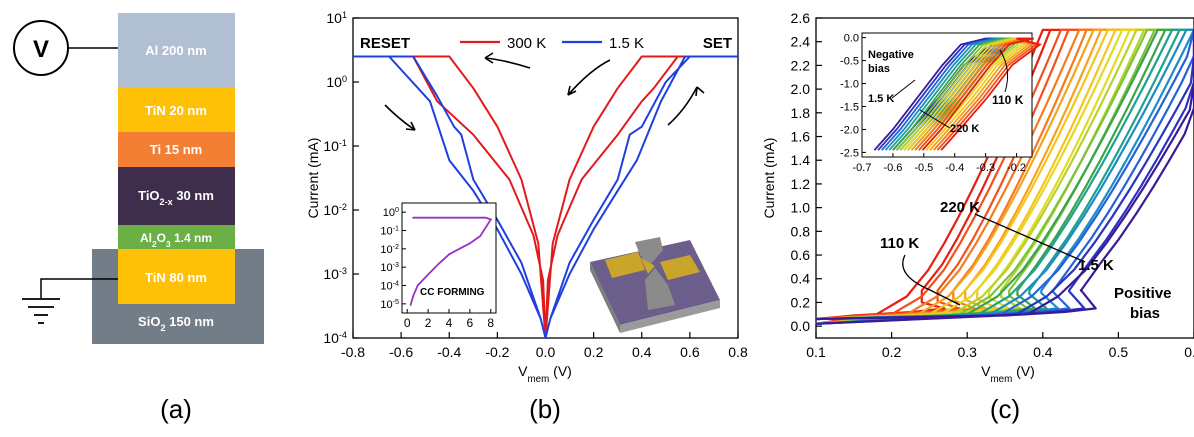 This screenshot has height=437, width=1194. What do you see at coordinates (389, 286) in the screenshot?
I see `inset-y-tick-label: 10⁻⁴` at bounding box center [389, 286].